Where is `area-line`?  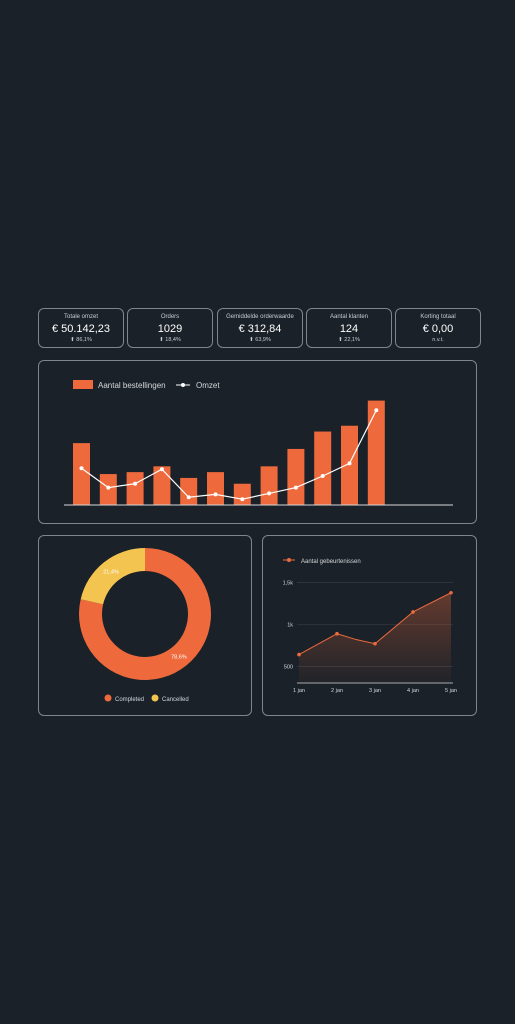 area-line is located at coordinates (375, 624).